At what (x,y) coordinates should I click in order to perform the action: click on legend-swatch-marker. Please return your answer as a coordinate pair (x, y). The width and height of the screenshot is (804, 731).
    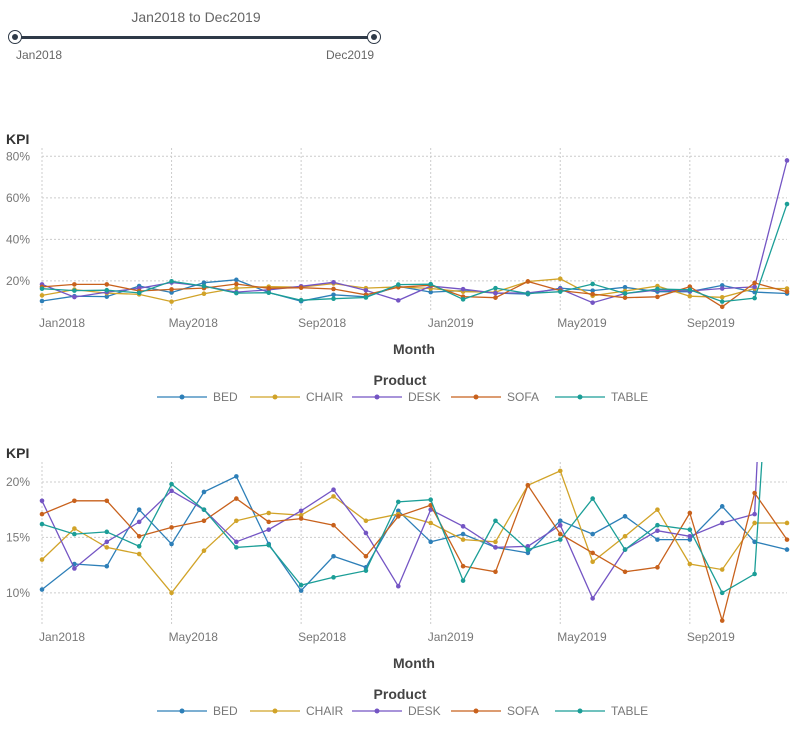
    Looking at the image, I should click on (275, 711).